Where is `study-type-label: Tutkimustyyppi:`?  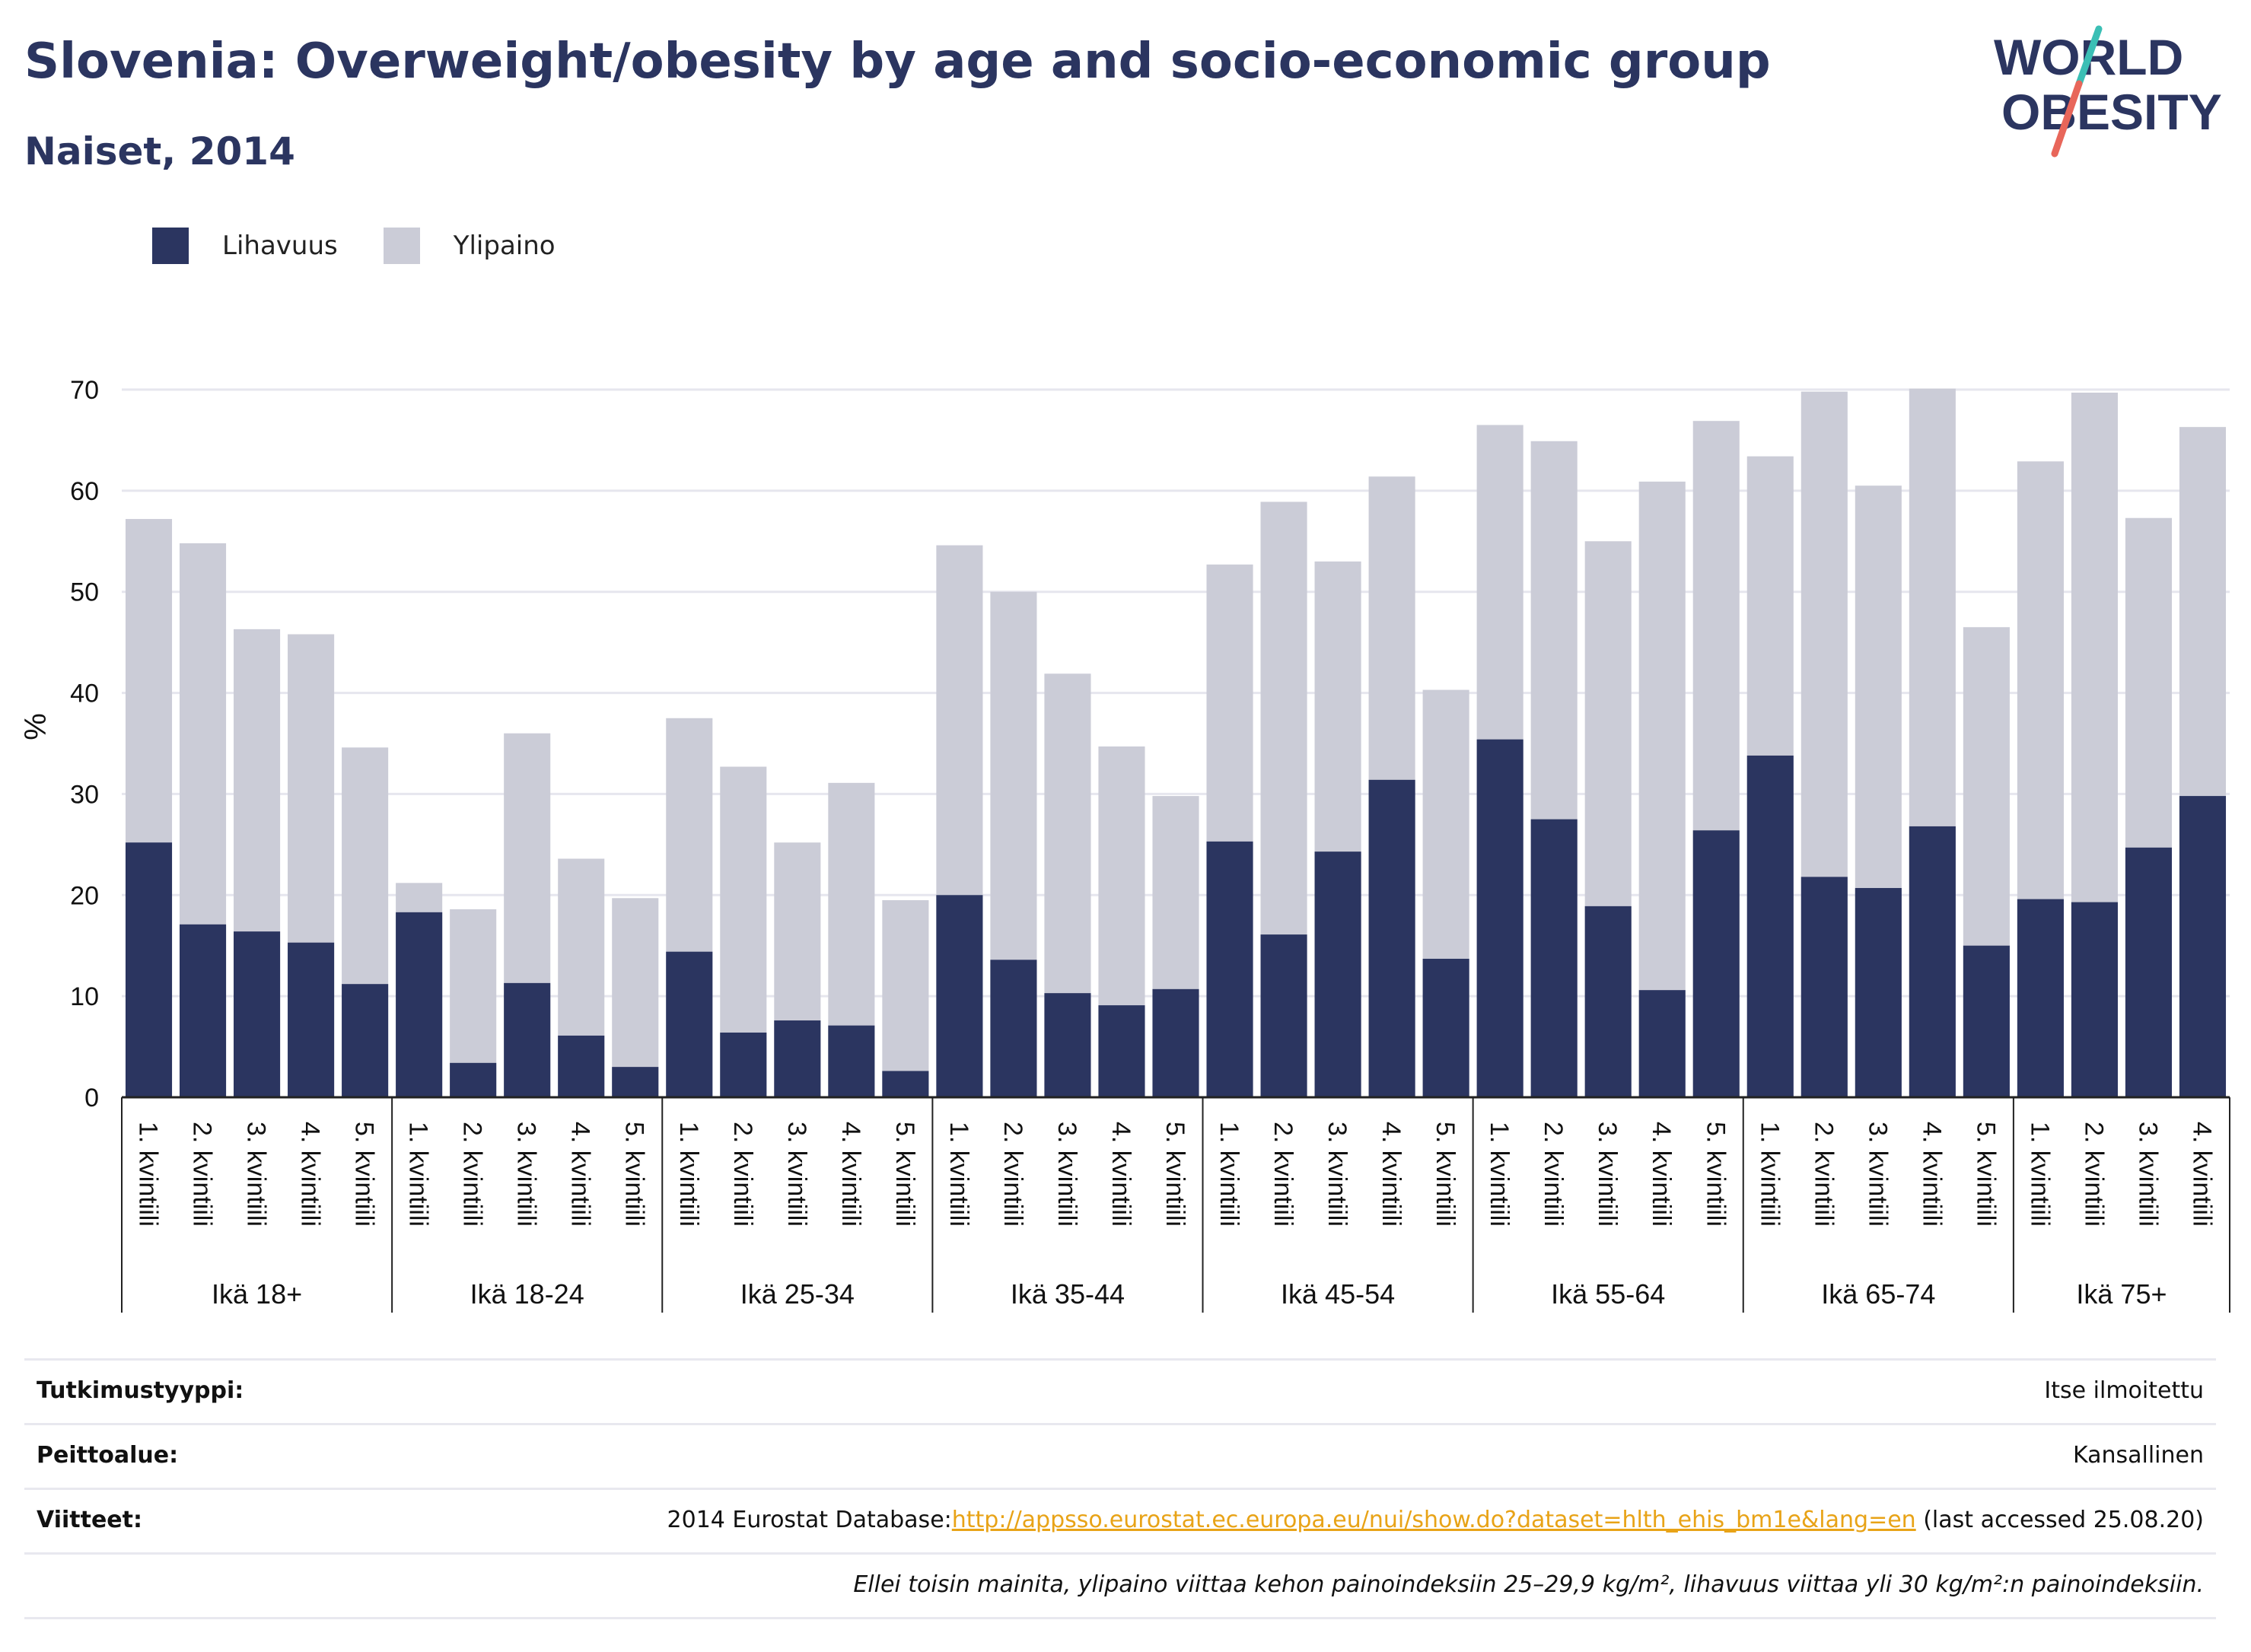 study-type-label: Tutkimustyyppi: is located at coordinates (140, 1390).